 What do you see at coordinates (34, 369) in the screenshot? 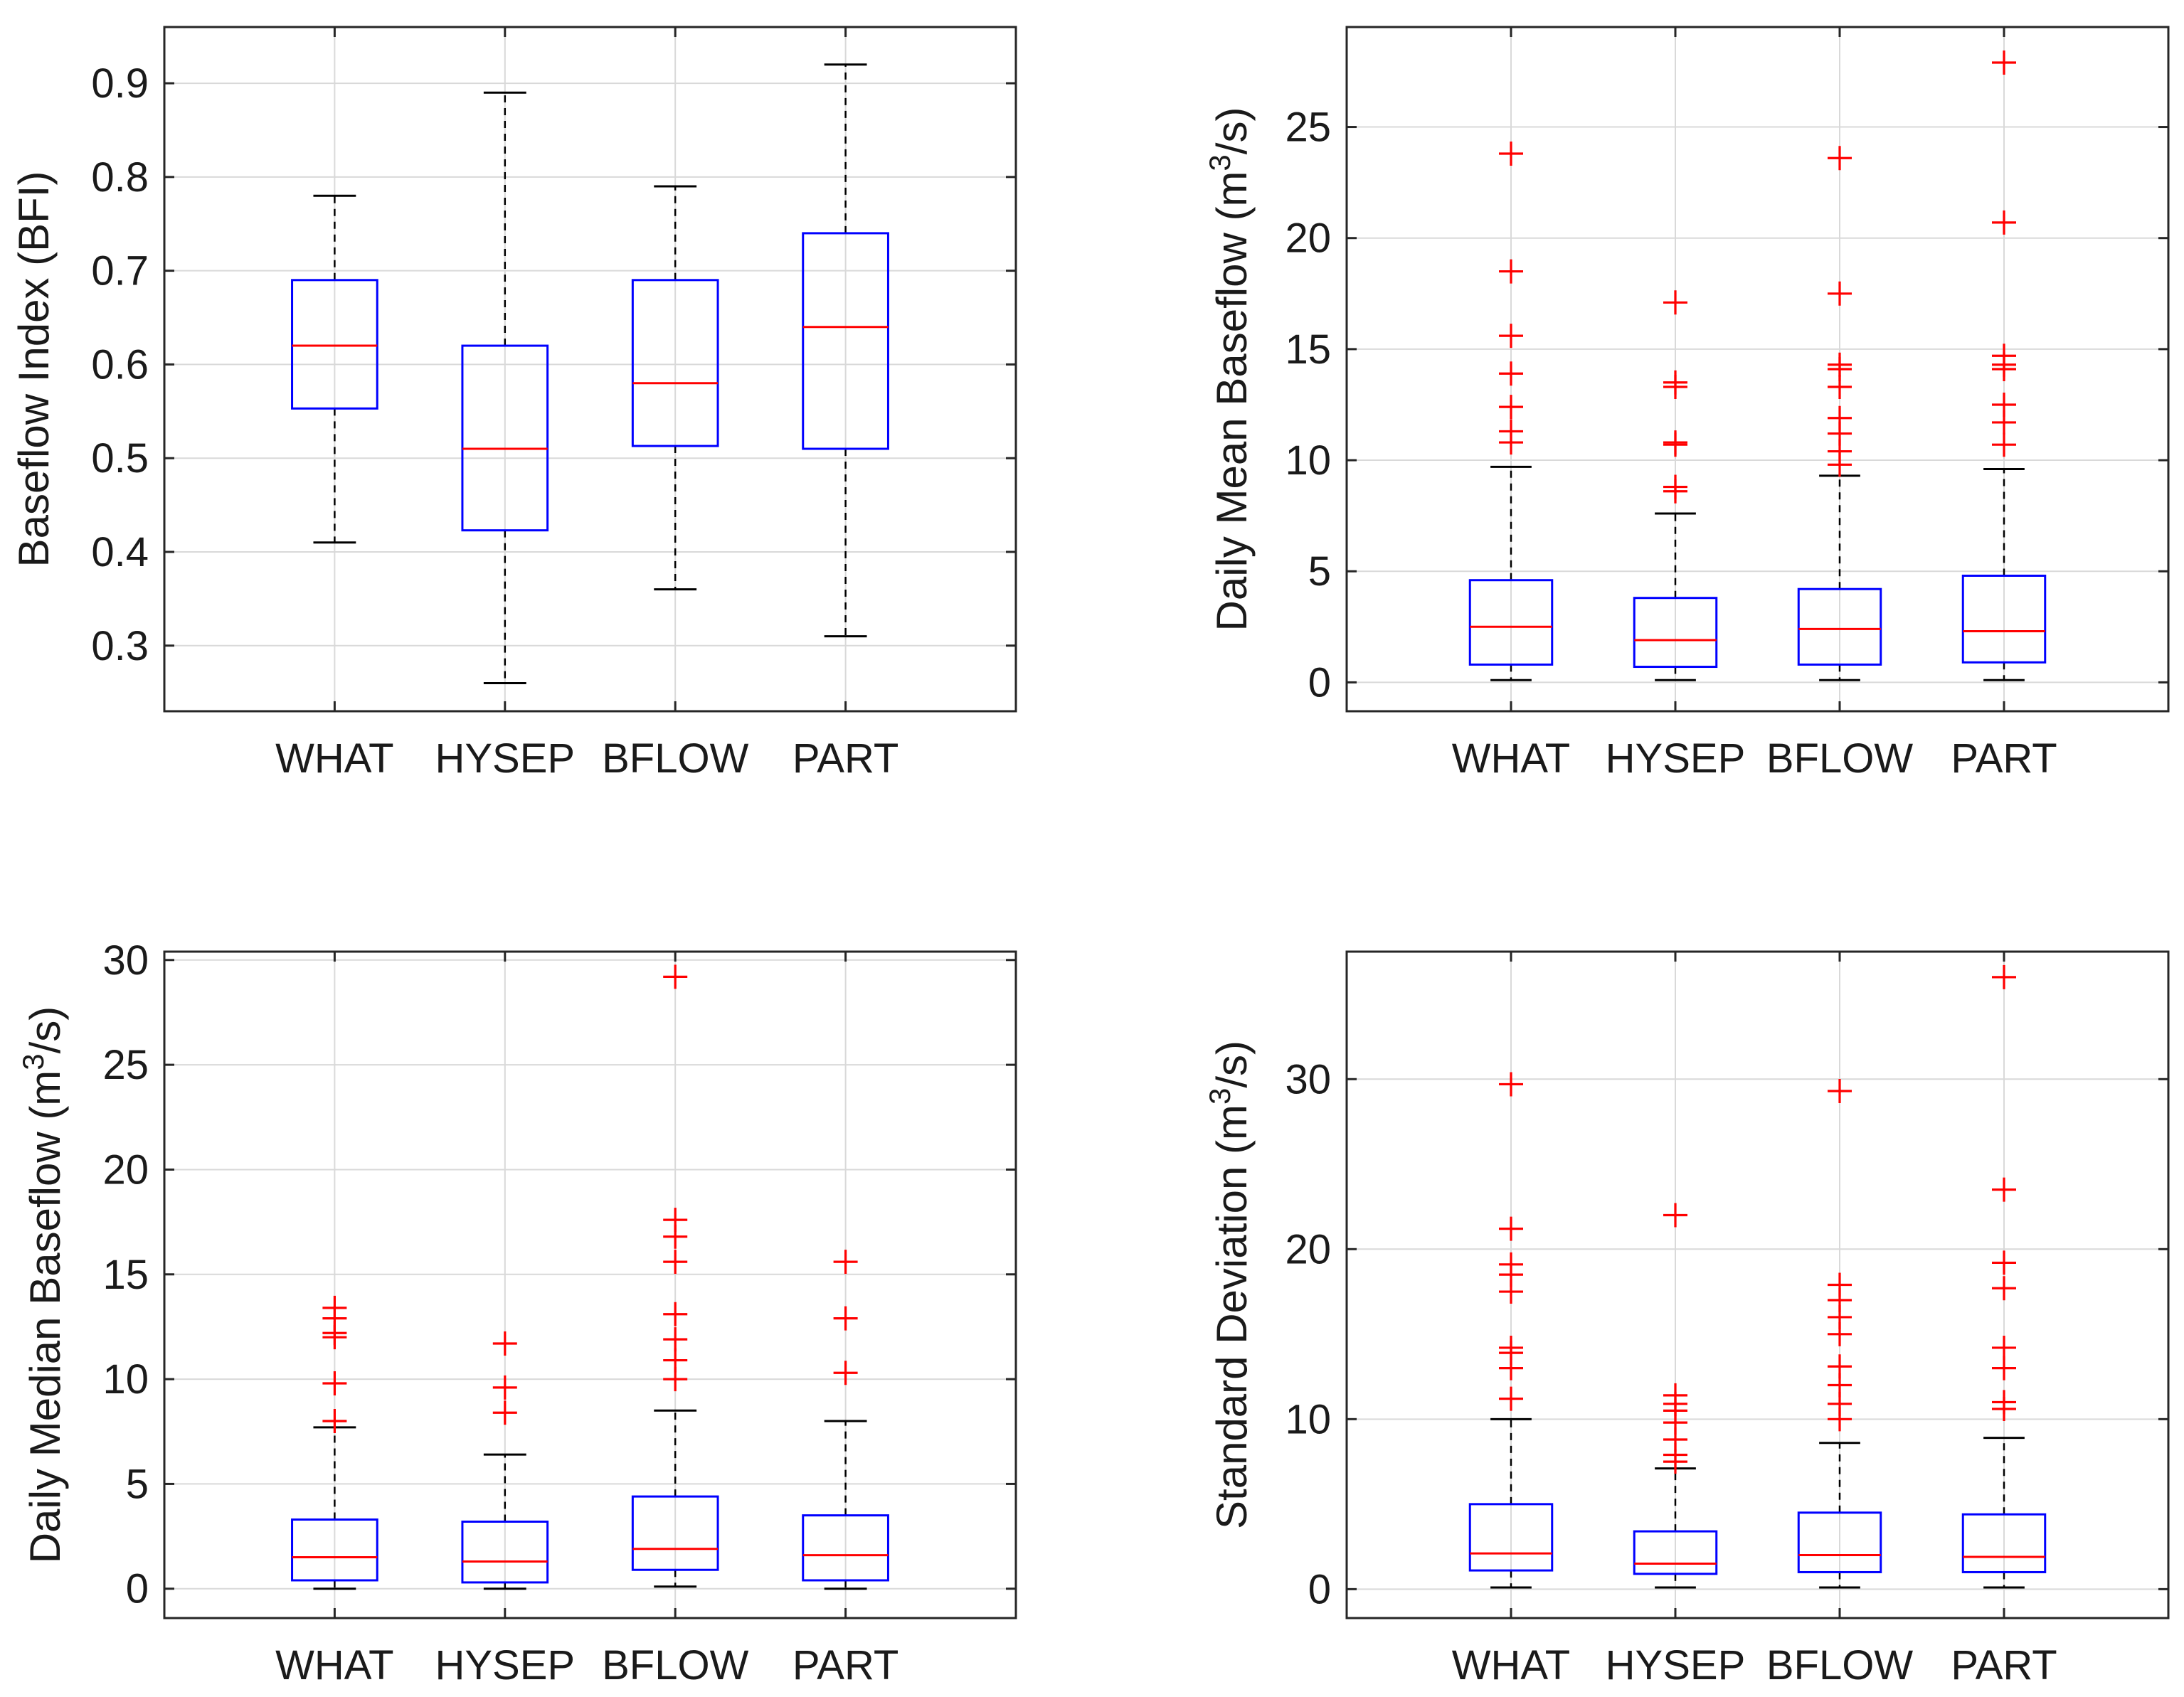
I see `y-axis-label: Baseflow Index (BFI)` at bounding box center [34, 369].